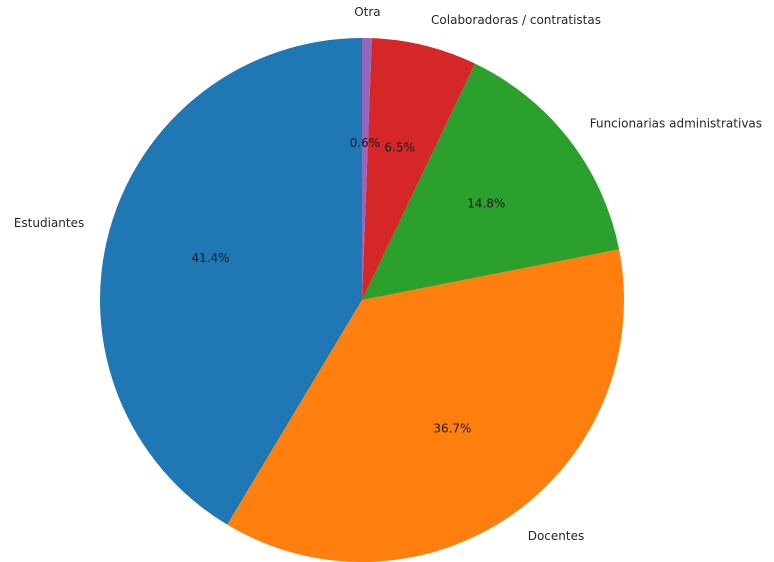 The image size is (774, 562). Describe the element at coordinates (49, 223) in the screenshot. I see `category-label: Estudiantes` at that location.